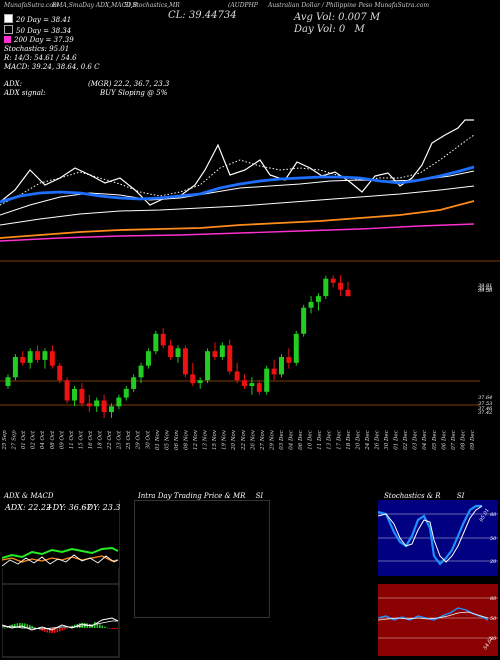 This screenshot has height=660, width=500. What do you see at coordinates (62, 439) in the screenshot?
I see `date-tick-label: 09 Oct` at bounding box center [62, 439].